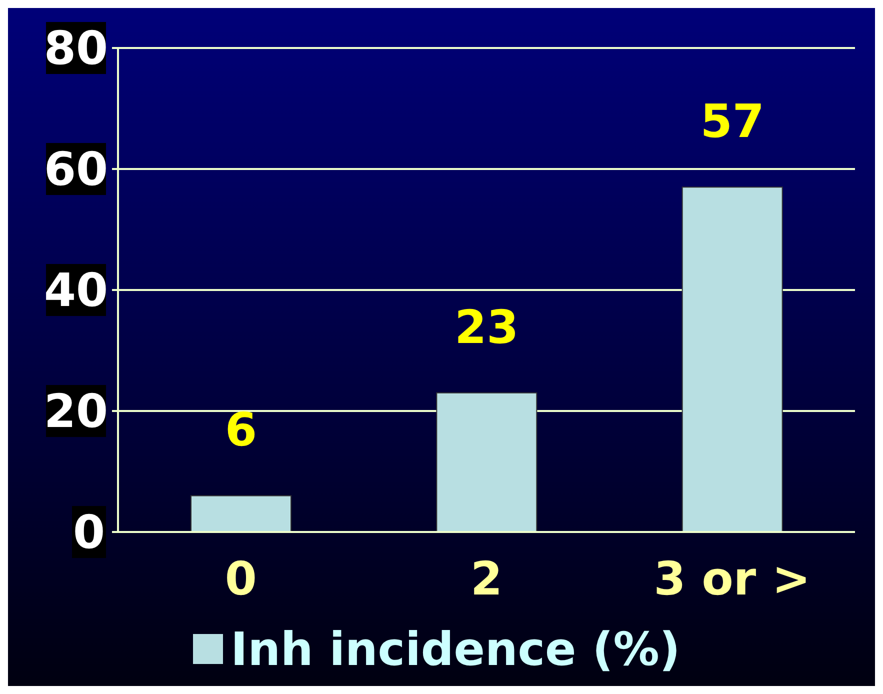 The width and height of the screenshot is (883, 694). I want to click on x-tick-label: 2, so click(486, 579).